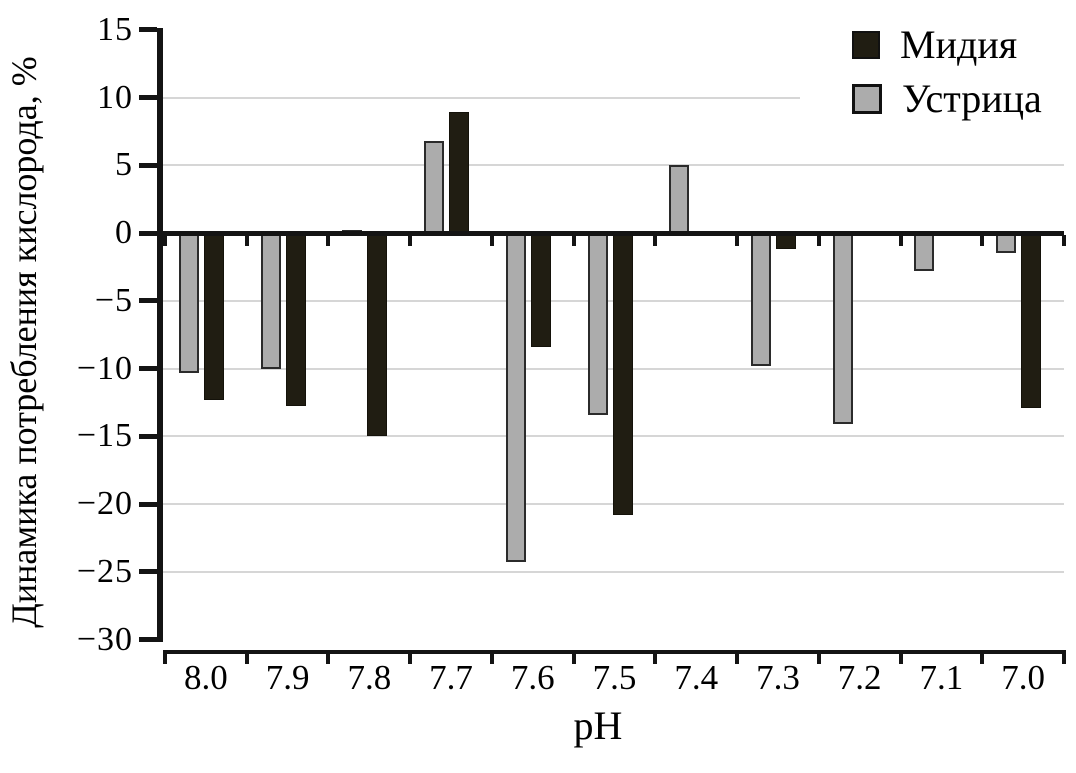  Describe the element at coordinates (115, 29) in the screenshot. I see `y-tick-label: 15` at that location.